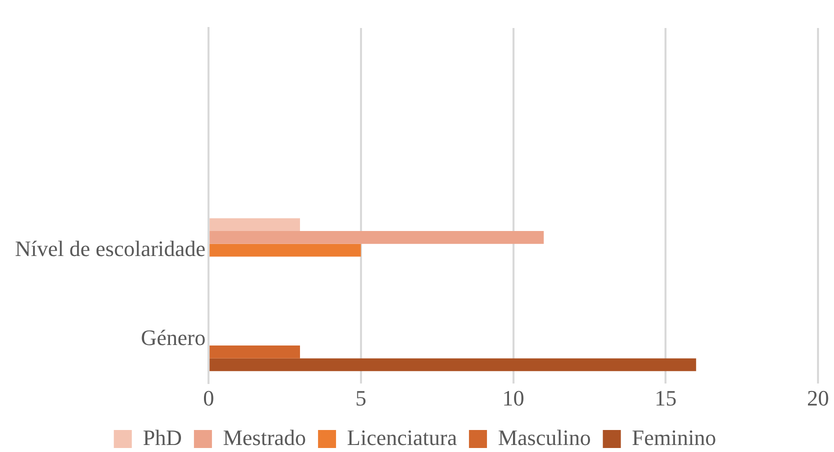 The image size is (834, 452). I want to click on y-tick-label: Nível de escolaridade, so click(110, 249).